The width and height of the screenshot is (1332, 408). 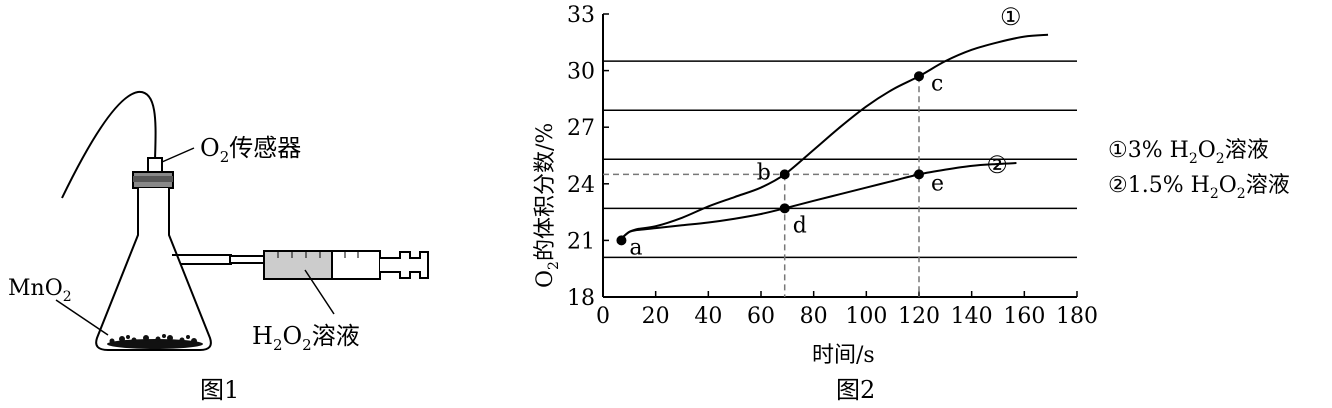 What do you see at coordinates (919, 316) in the screenshot?
I see `x-tick-label-120: 120` at bounding box center [919, 316].